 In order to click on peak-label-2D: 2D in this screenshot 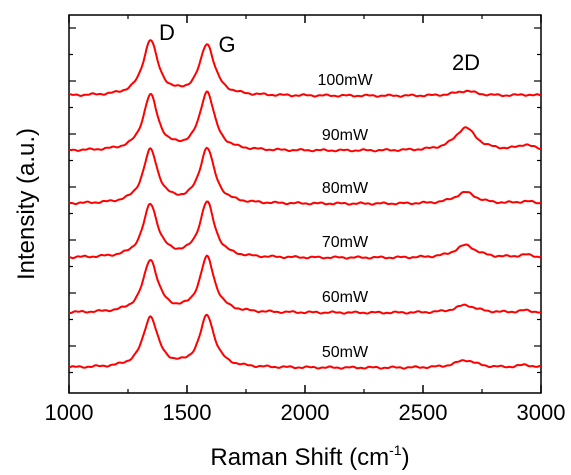, I will do `click(466, 62)`.